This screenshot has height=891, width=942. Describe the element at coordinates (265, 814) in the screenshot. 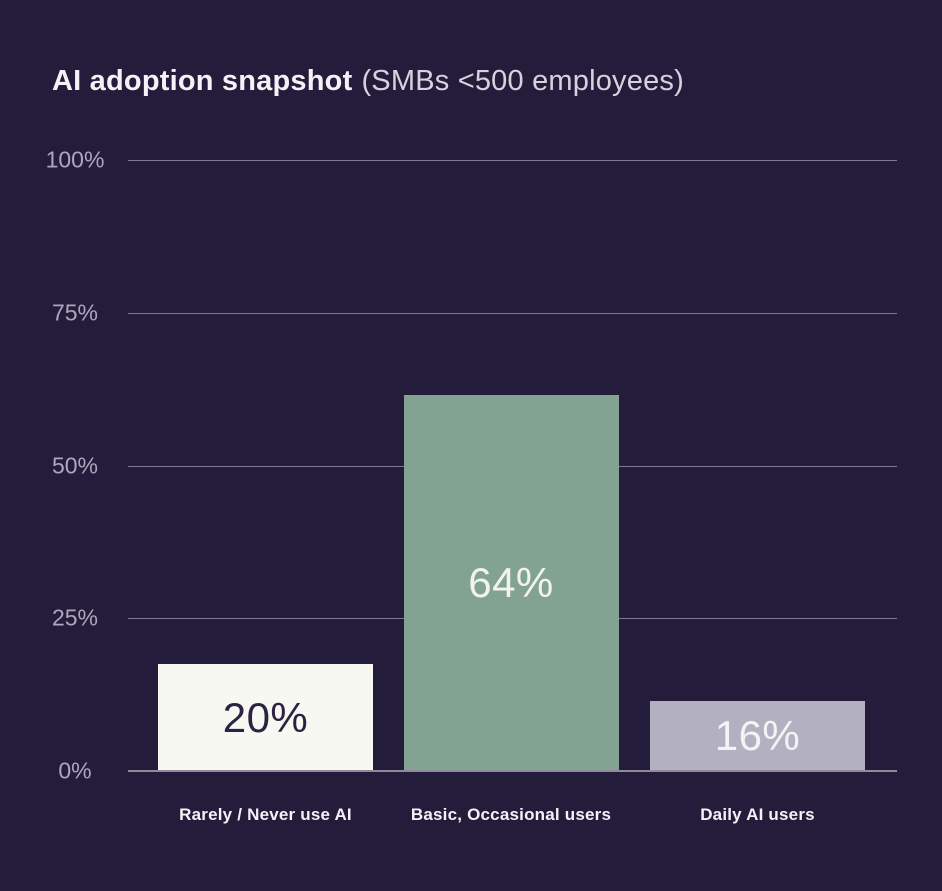

I see `x-axis-category-label: Rarely / Never use AI` at that location.